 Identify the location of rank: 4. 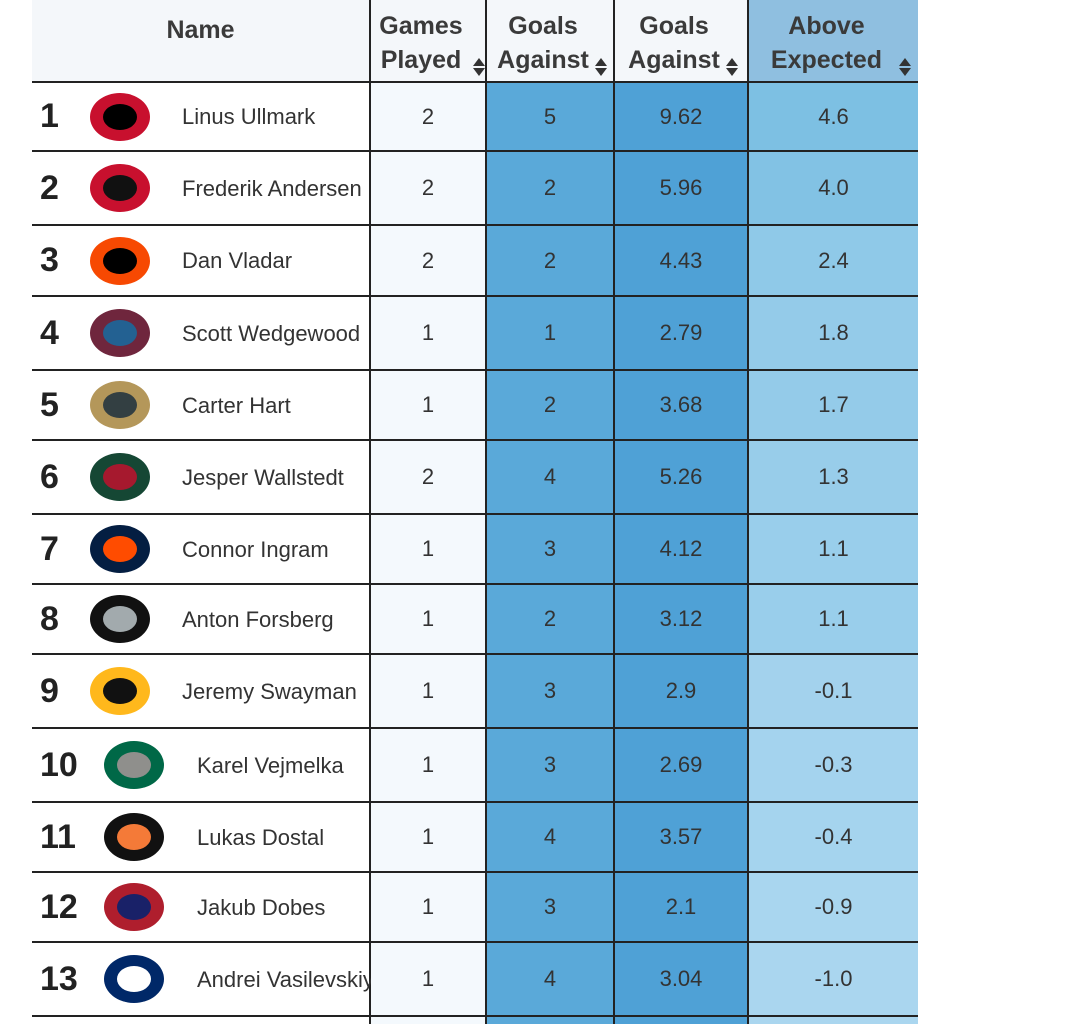
(49, 332).